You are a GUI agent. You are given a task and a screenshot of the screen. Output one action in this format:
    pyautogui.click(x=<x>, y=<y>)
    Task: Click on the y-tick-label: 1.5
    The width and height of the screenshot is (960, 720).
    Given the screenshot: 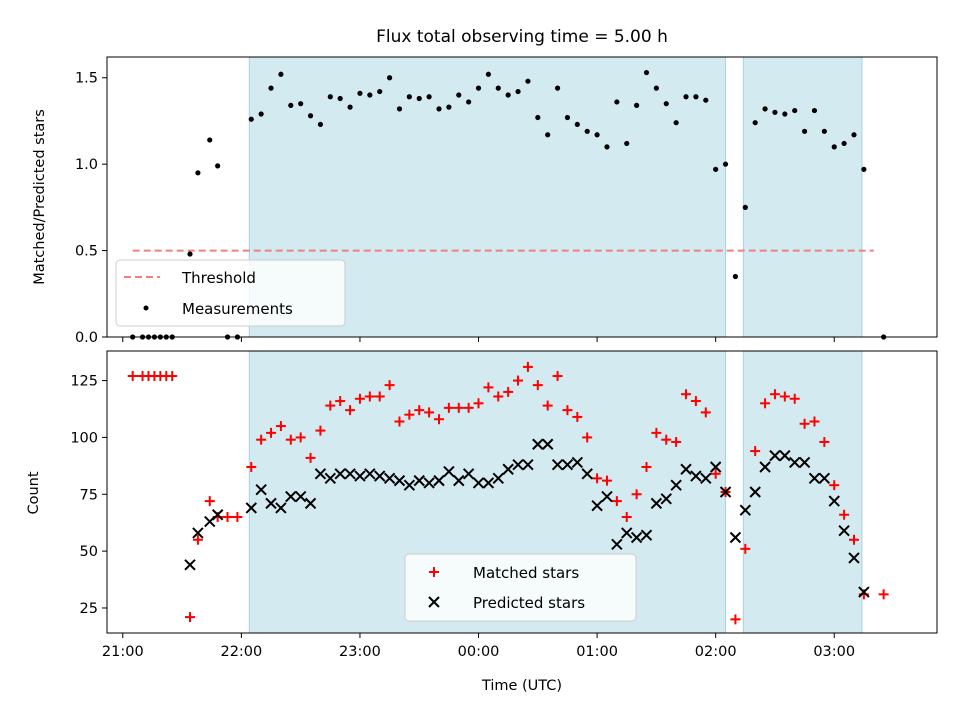 What is the action you would take?
    pyautogui.click(x=86, y=79)
    